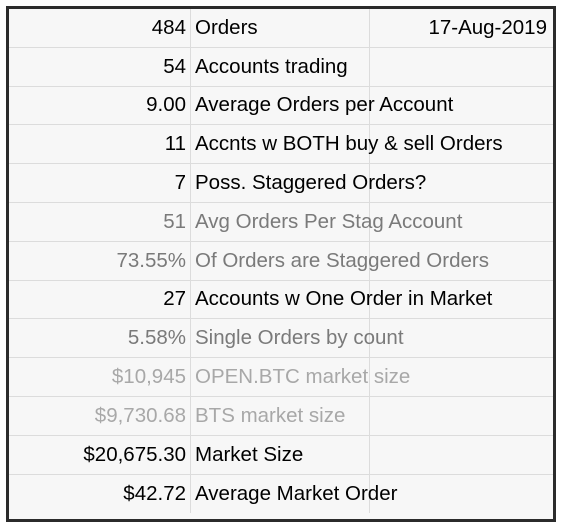 Image resolution: width=562 pixels, height=528 pixels. I want to click on label-cell: Accounts w One Order in Market, so click(344, 299).